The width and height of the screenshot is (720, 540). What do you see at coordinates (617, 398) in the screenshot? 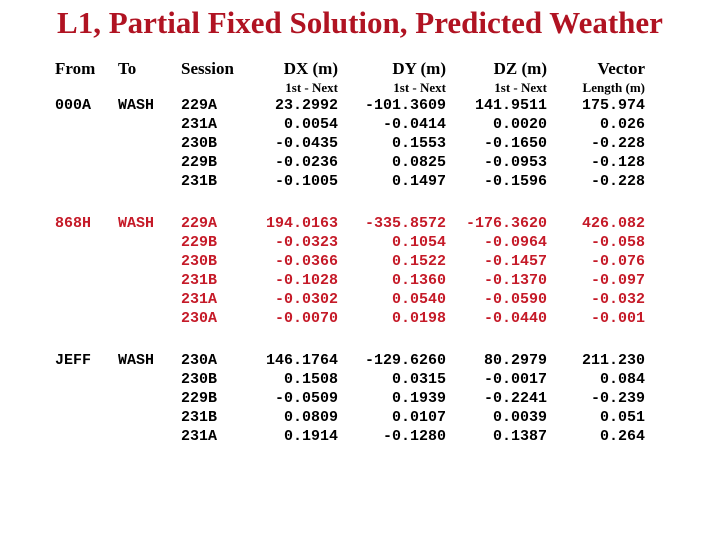
I see `cell-vector: -0.239` at bounding box center [617, 398].